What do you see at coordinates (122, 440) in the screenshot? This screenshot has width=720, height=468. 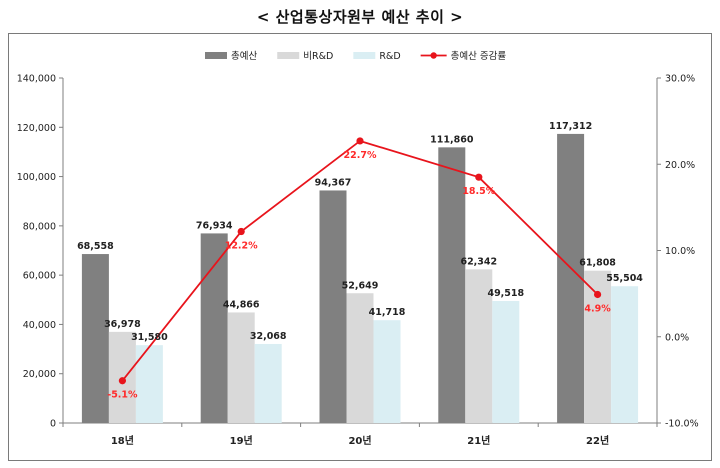 I see `x-tick-label: 18년` at bounding box center [122, 440].